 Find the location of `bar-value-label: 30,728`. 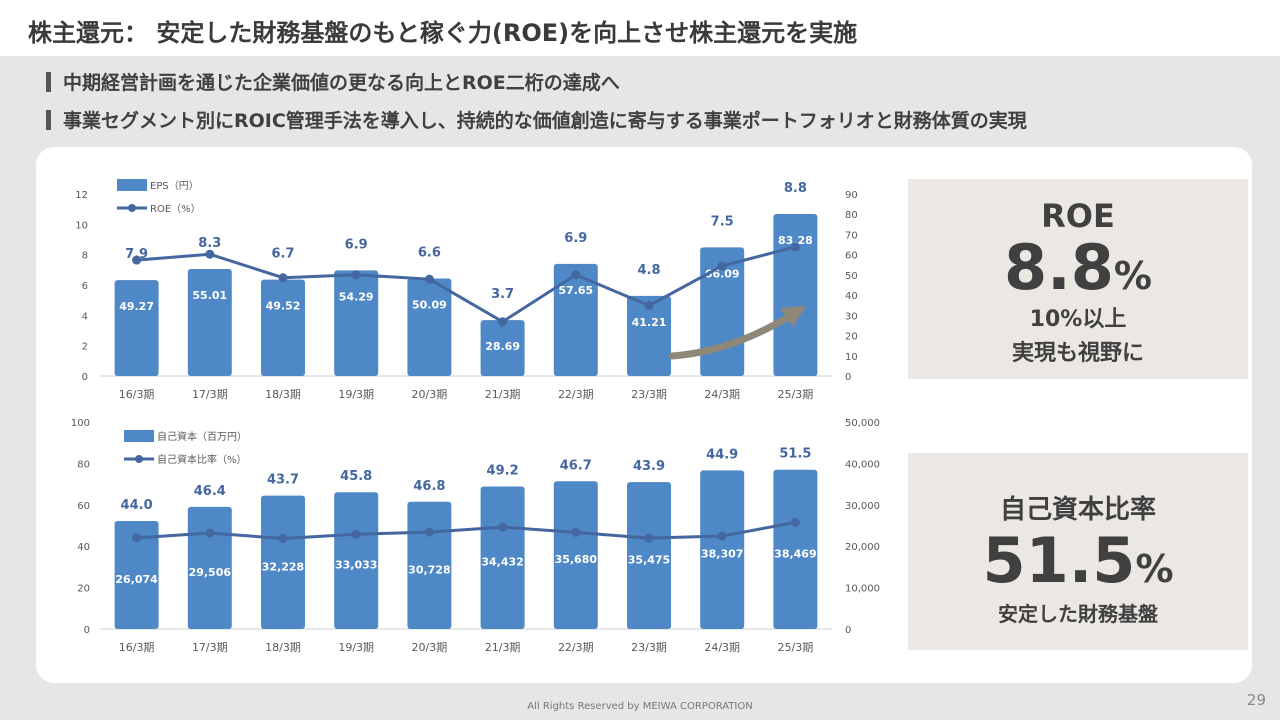

bar-value-label: 30,728 is located at coordinates (429, 569).